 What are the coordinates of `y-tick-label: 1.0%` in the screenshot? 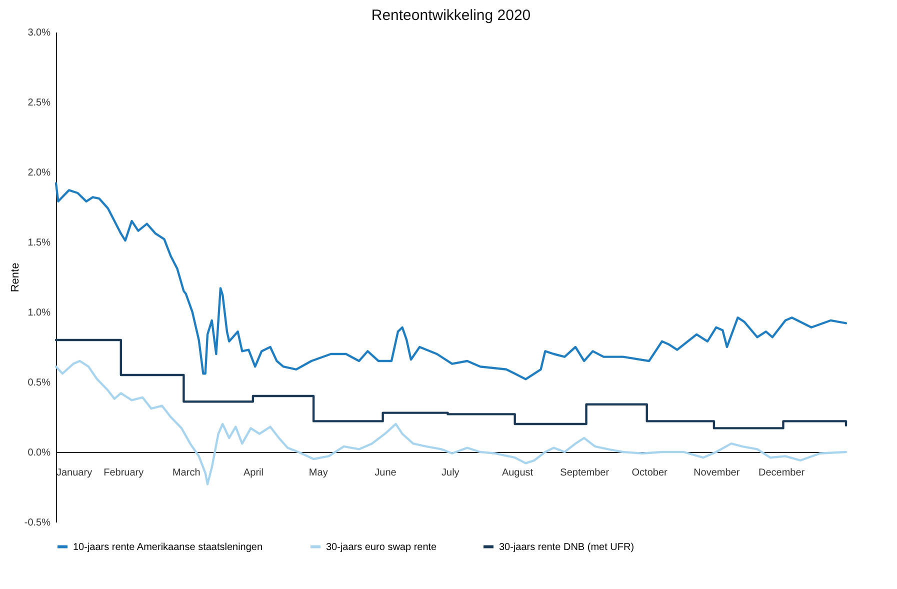 It's located at (39, 313).